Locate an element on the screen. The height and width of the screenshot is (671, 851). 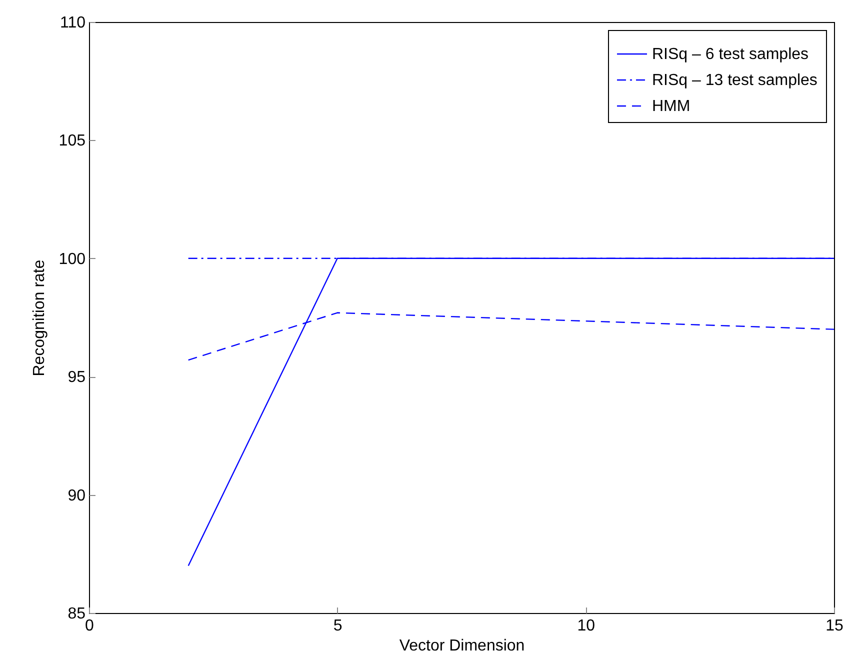
y-tick-label: 95 is located at coordinates (77, 377).